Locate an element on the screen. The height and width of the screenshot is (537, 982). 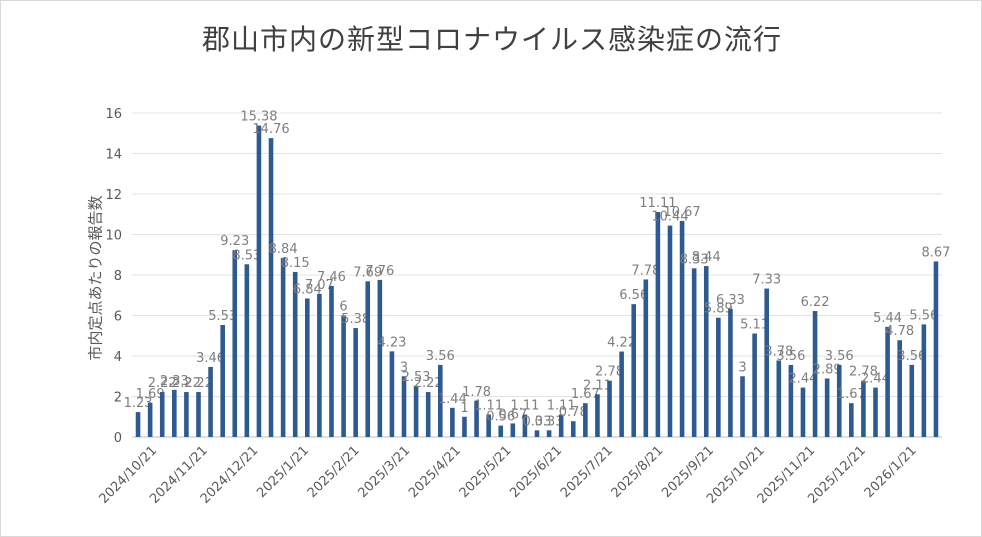
data-label: 7.69 is located at coordinates (367, 272).